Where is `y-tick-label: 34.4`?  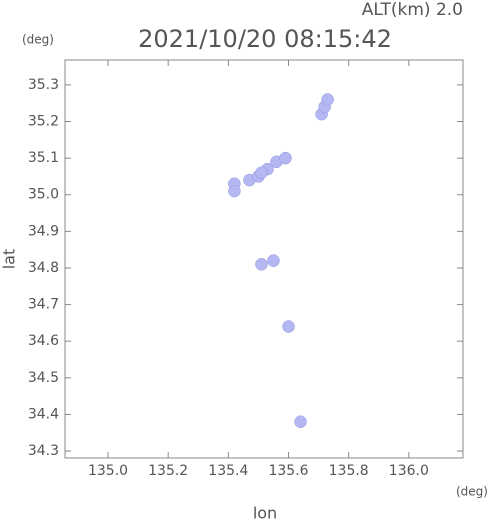 y-tick-label: 34.4 is located at coordinates (43, 414).